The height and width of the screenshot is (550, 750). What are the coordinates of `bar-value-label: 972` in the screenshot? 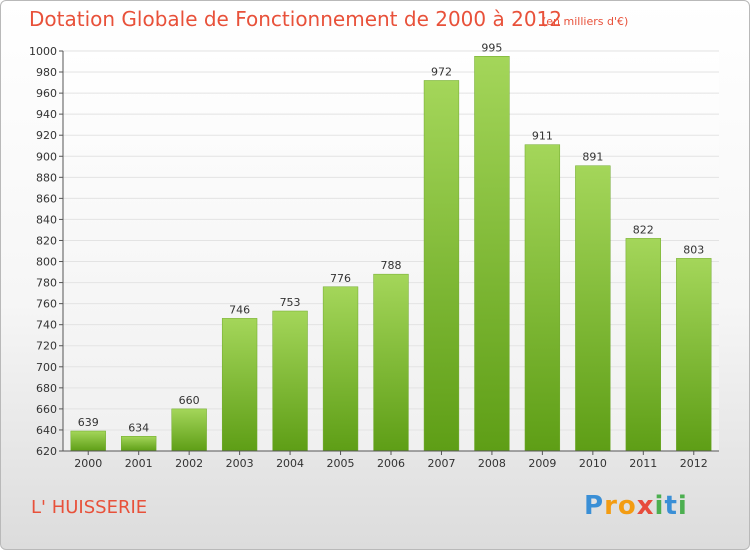 It's located at (441, 71).